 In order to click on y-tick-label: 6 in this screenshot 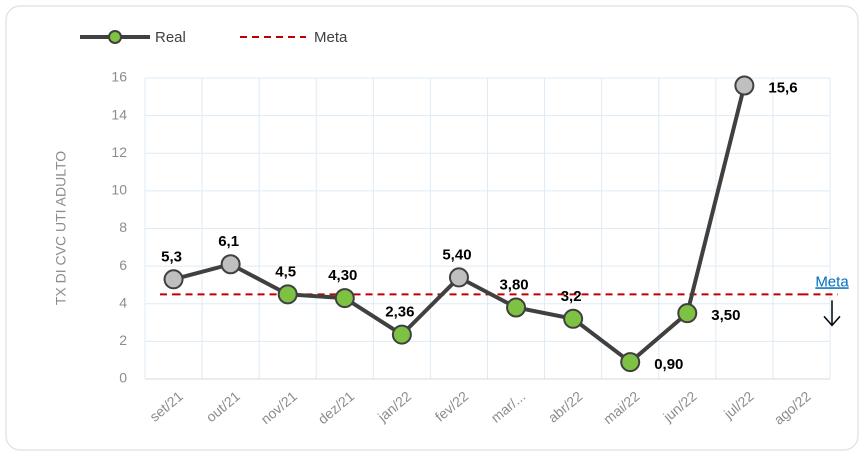, I will do `click(123, 265)`.